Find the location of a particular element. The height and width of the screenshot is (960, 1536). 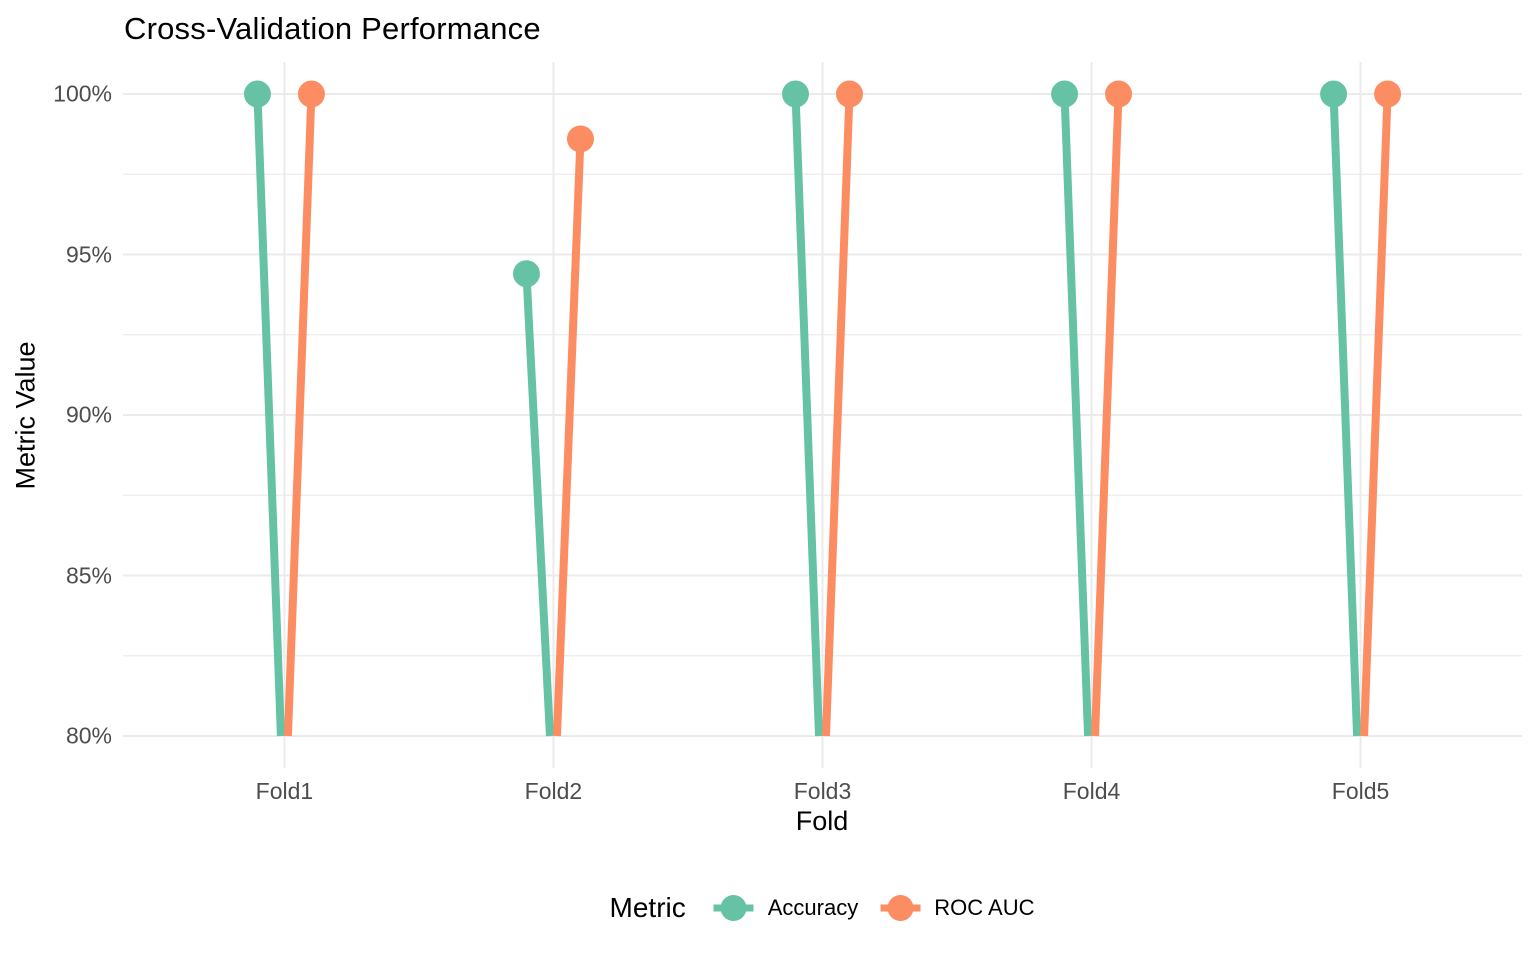

x-tick-label: Fold5 is located at coordinates (1360, 791).